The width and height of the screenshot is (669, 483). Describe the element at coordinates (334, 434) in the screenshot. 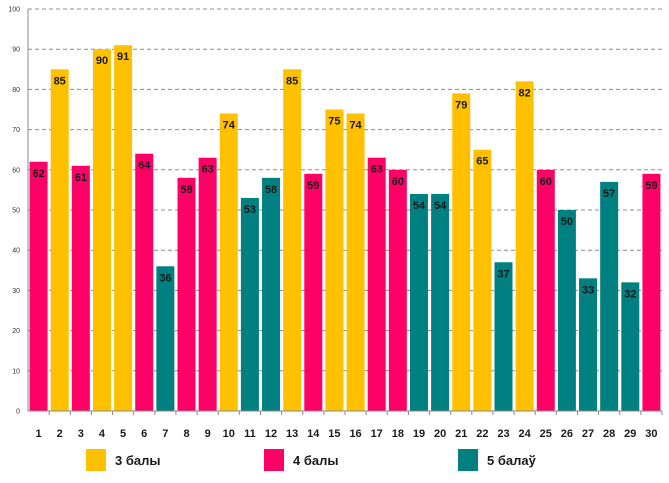

I see `x-tick-label-15: 15` at that location.